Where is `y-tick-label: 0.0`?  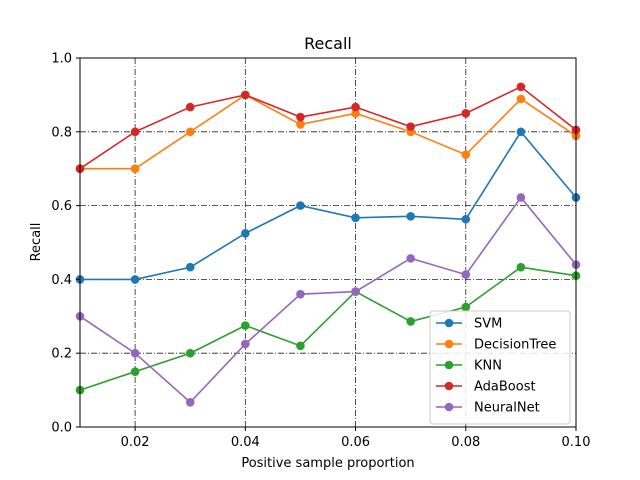
y-tick-label: 0.0 is located at coordinates (61, 428).